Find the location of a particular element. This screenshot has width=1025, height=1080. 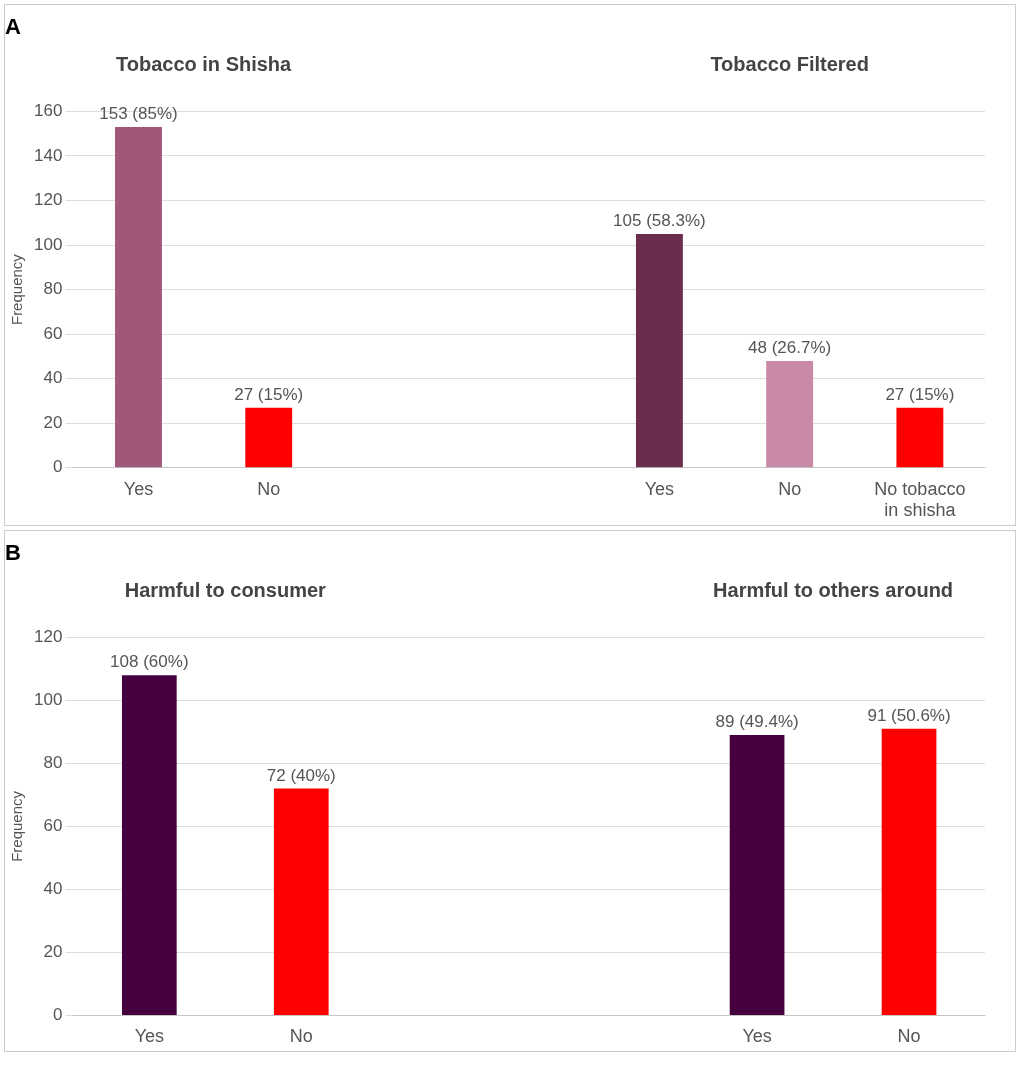

chart-title: A is located at coordinates (13, 27).